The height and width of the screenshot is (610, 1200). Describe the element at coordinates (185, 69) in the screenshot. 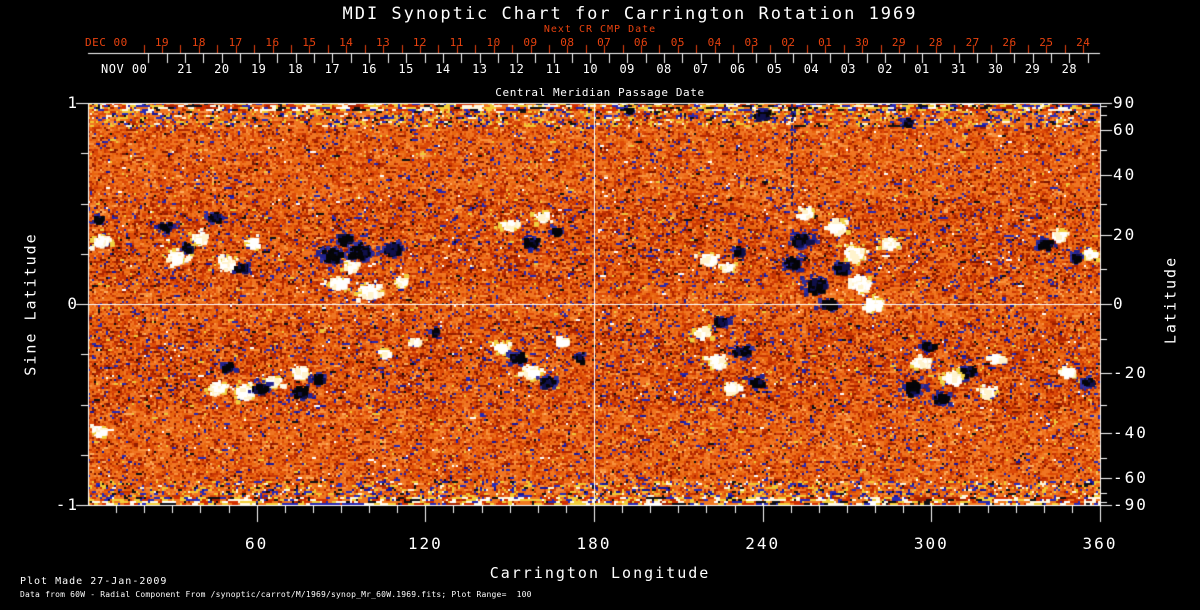

I see `cmp-day-label: 21` at that location.